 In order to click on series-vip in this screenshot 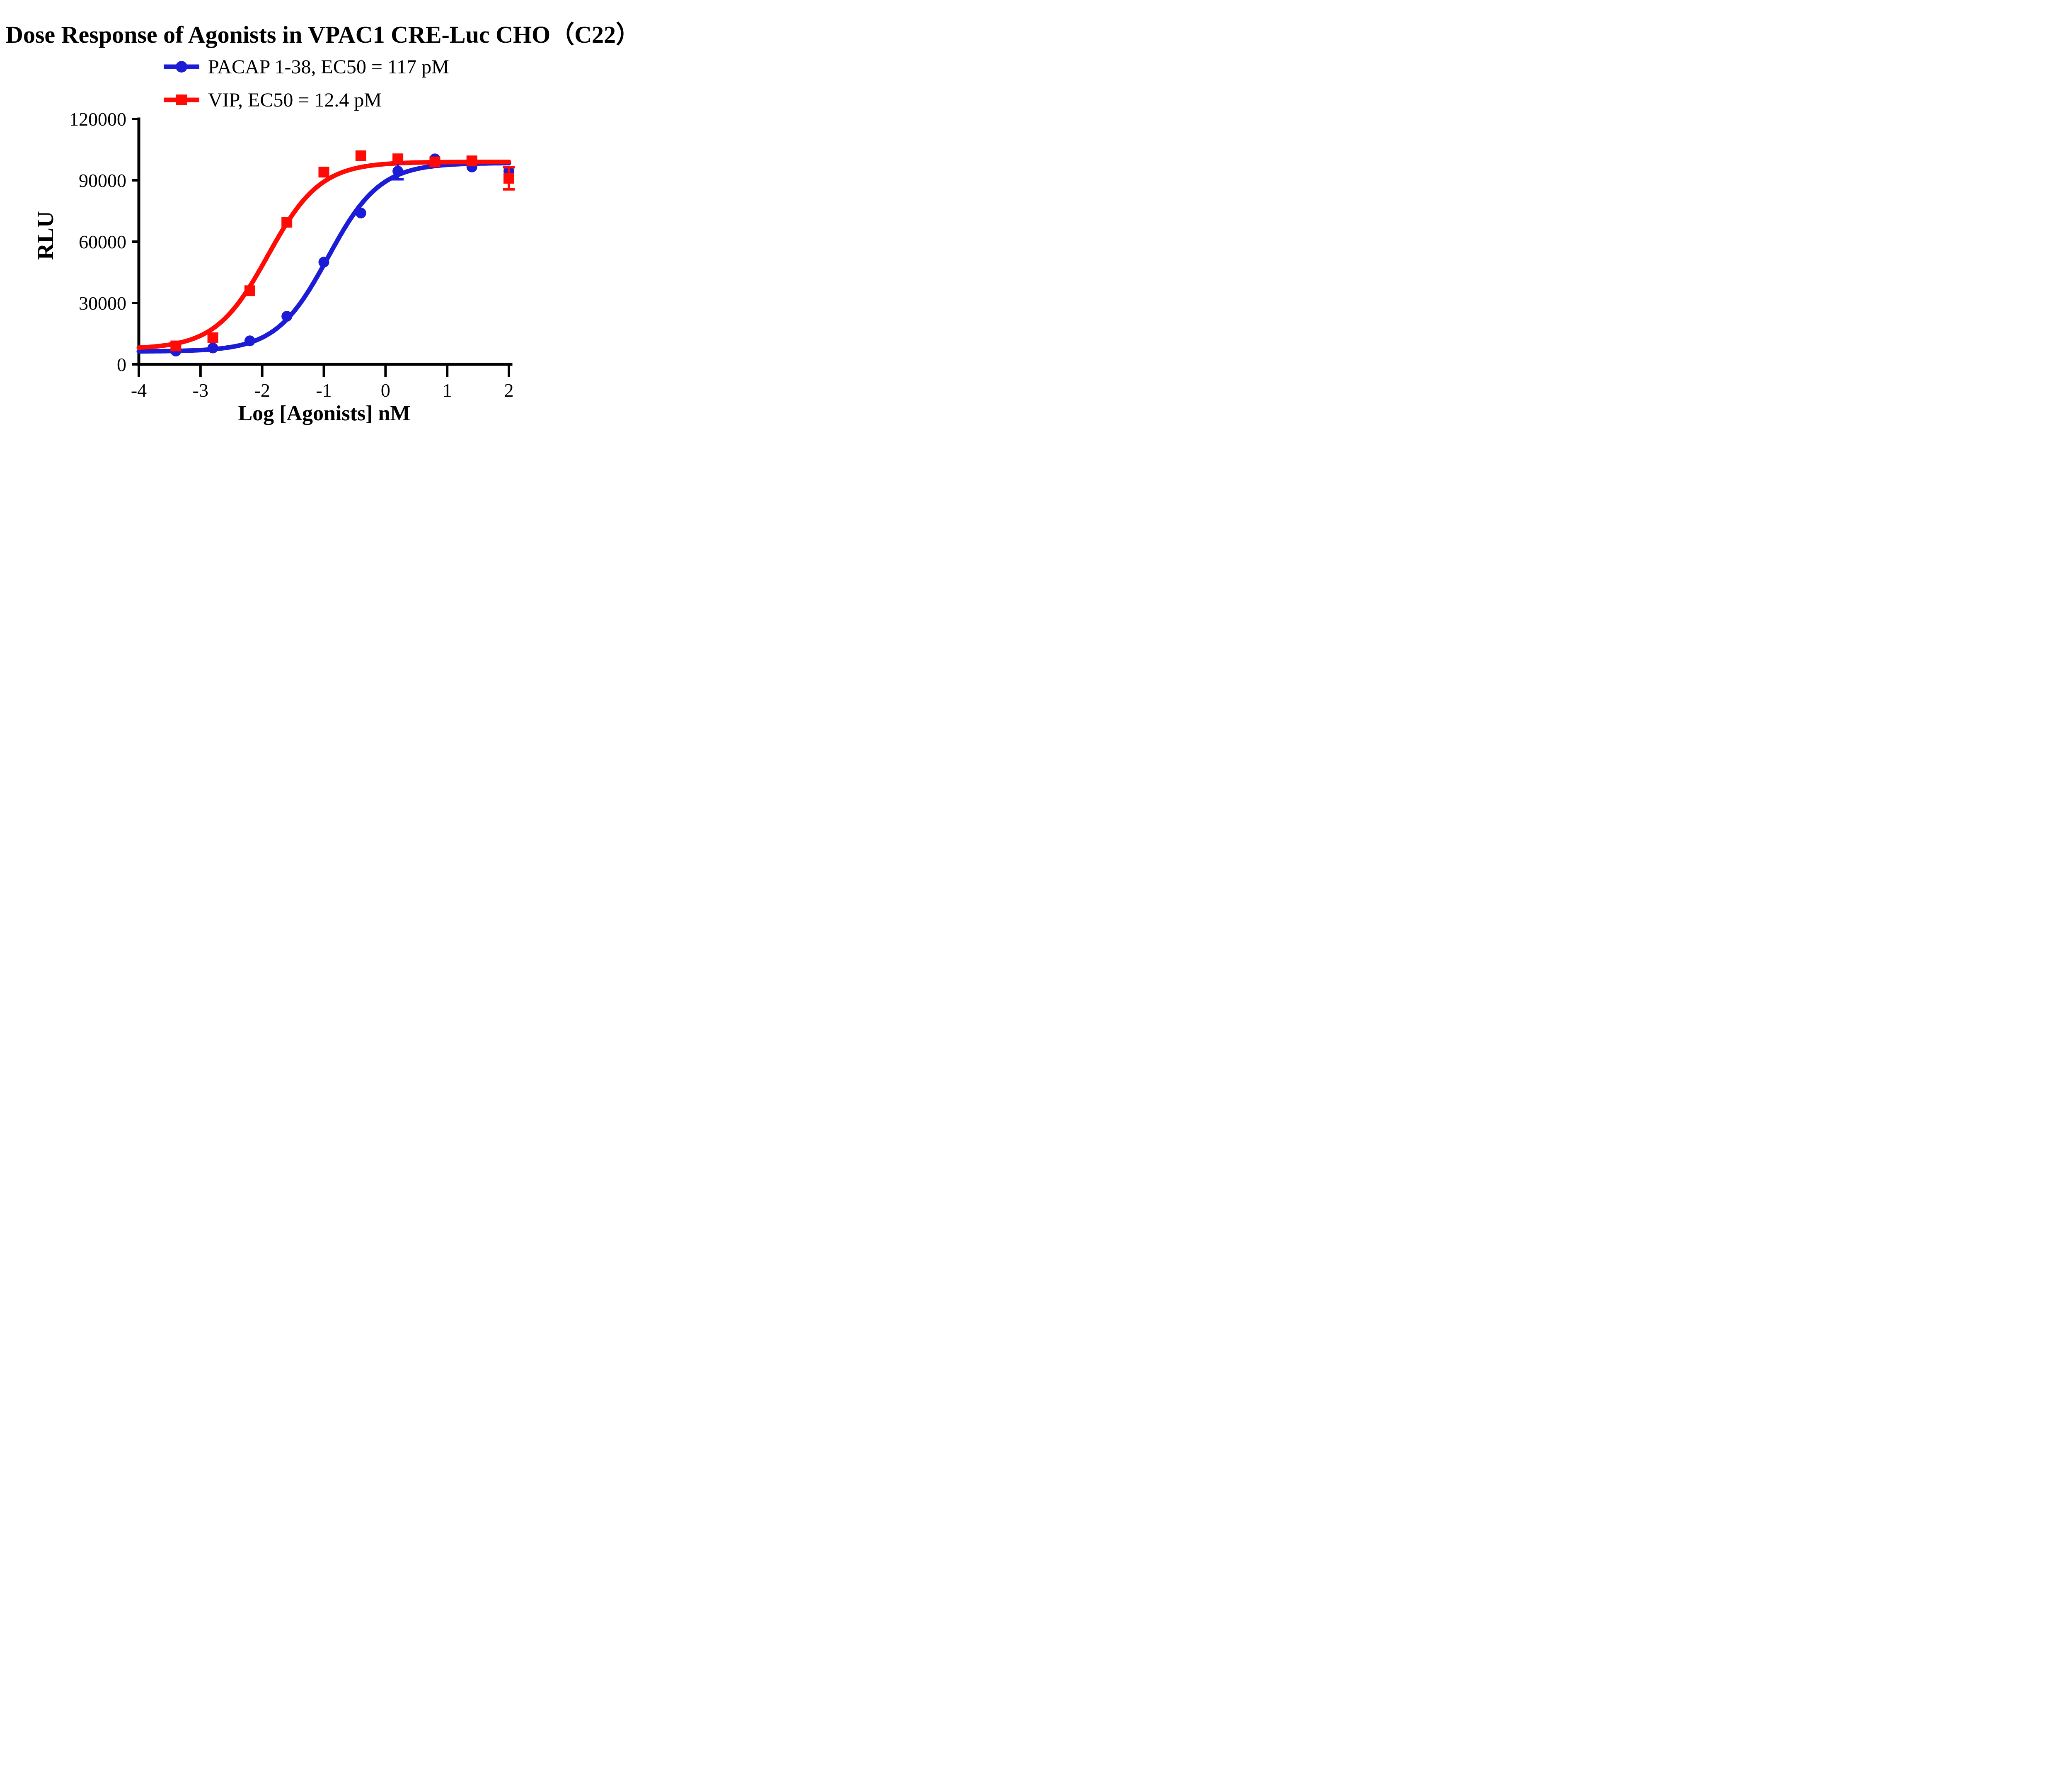, I will do `click(342, 250)`.